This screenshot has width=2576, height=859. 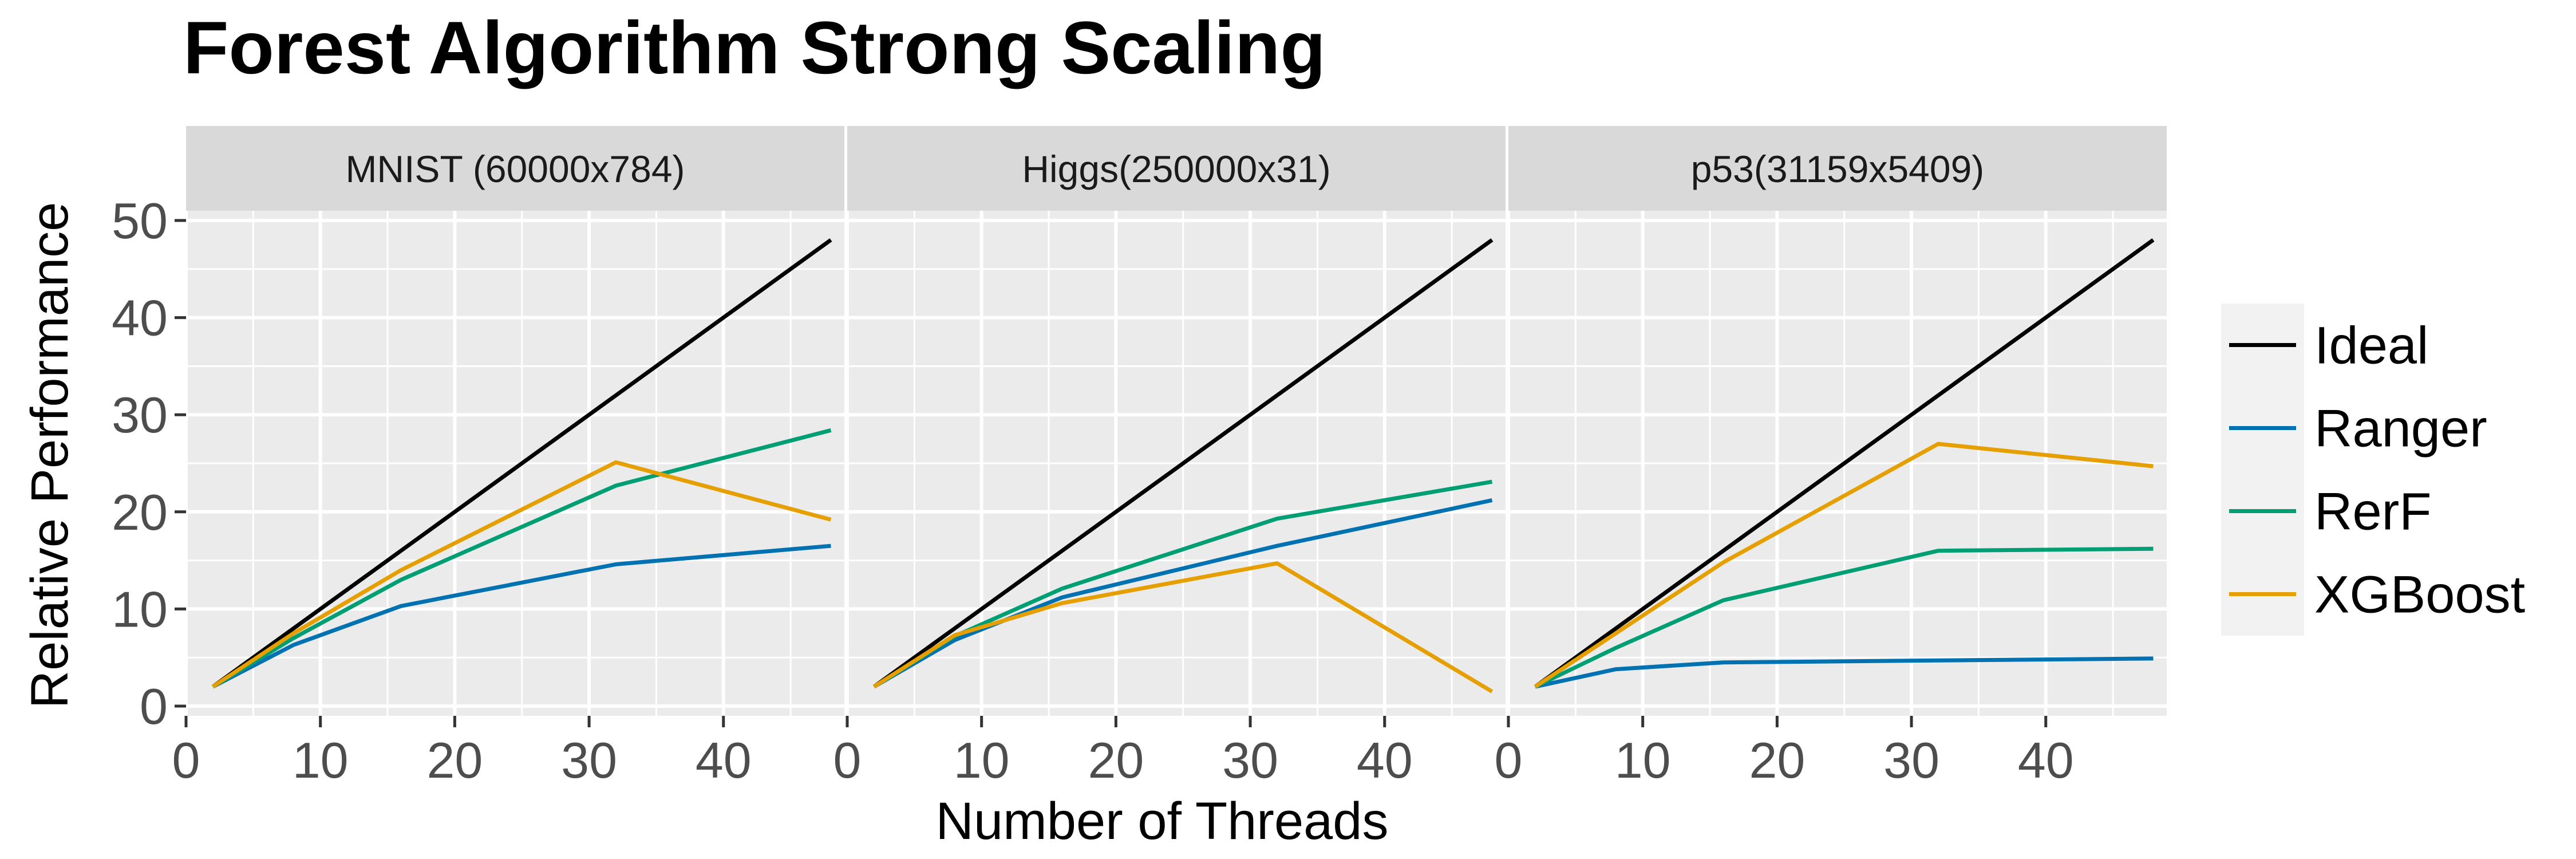 I want to click on legend-label: Ideal, so click(x=2371, y=346).